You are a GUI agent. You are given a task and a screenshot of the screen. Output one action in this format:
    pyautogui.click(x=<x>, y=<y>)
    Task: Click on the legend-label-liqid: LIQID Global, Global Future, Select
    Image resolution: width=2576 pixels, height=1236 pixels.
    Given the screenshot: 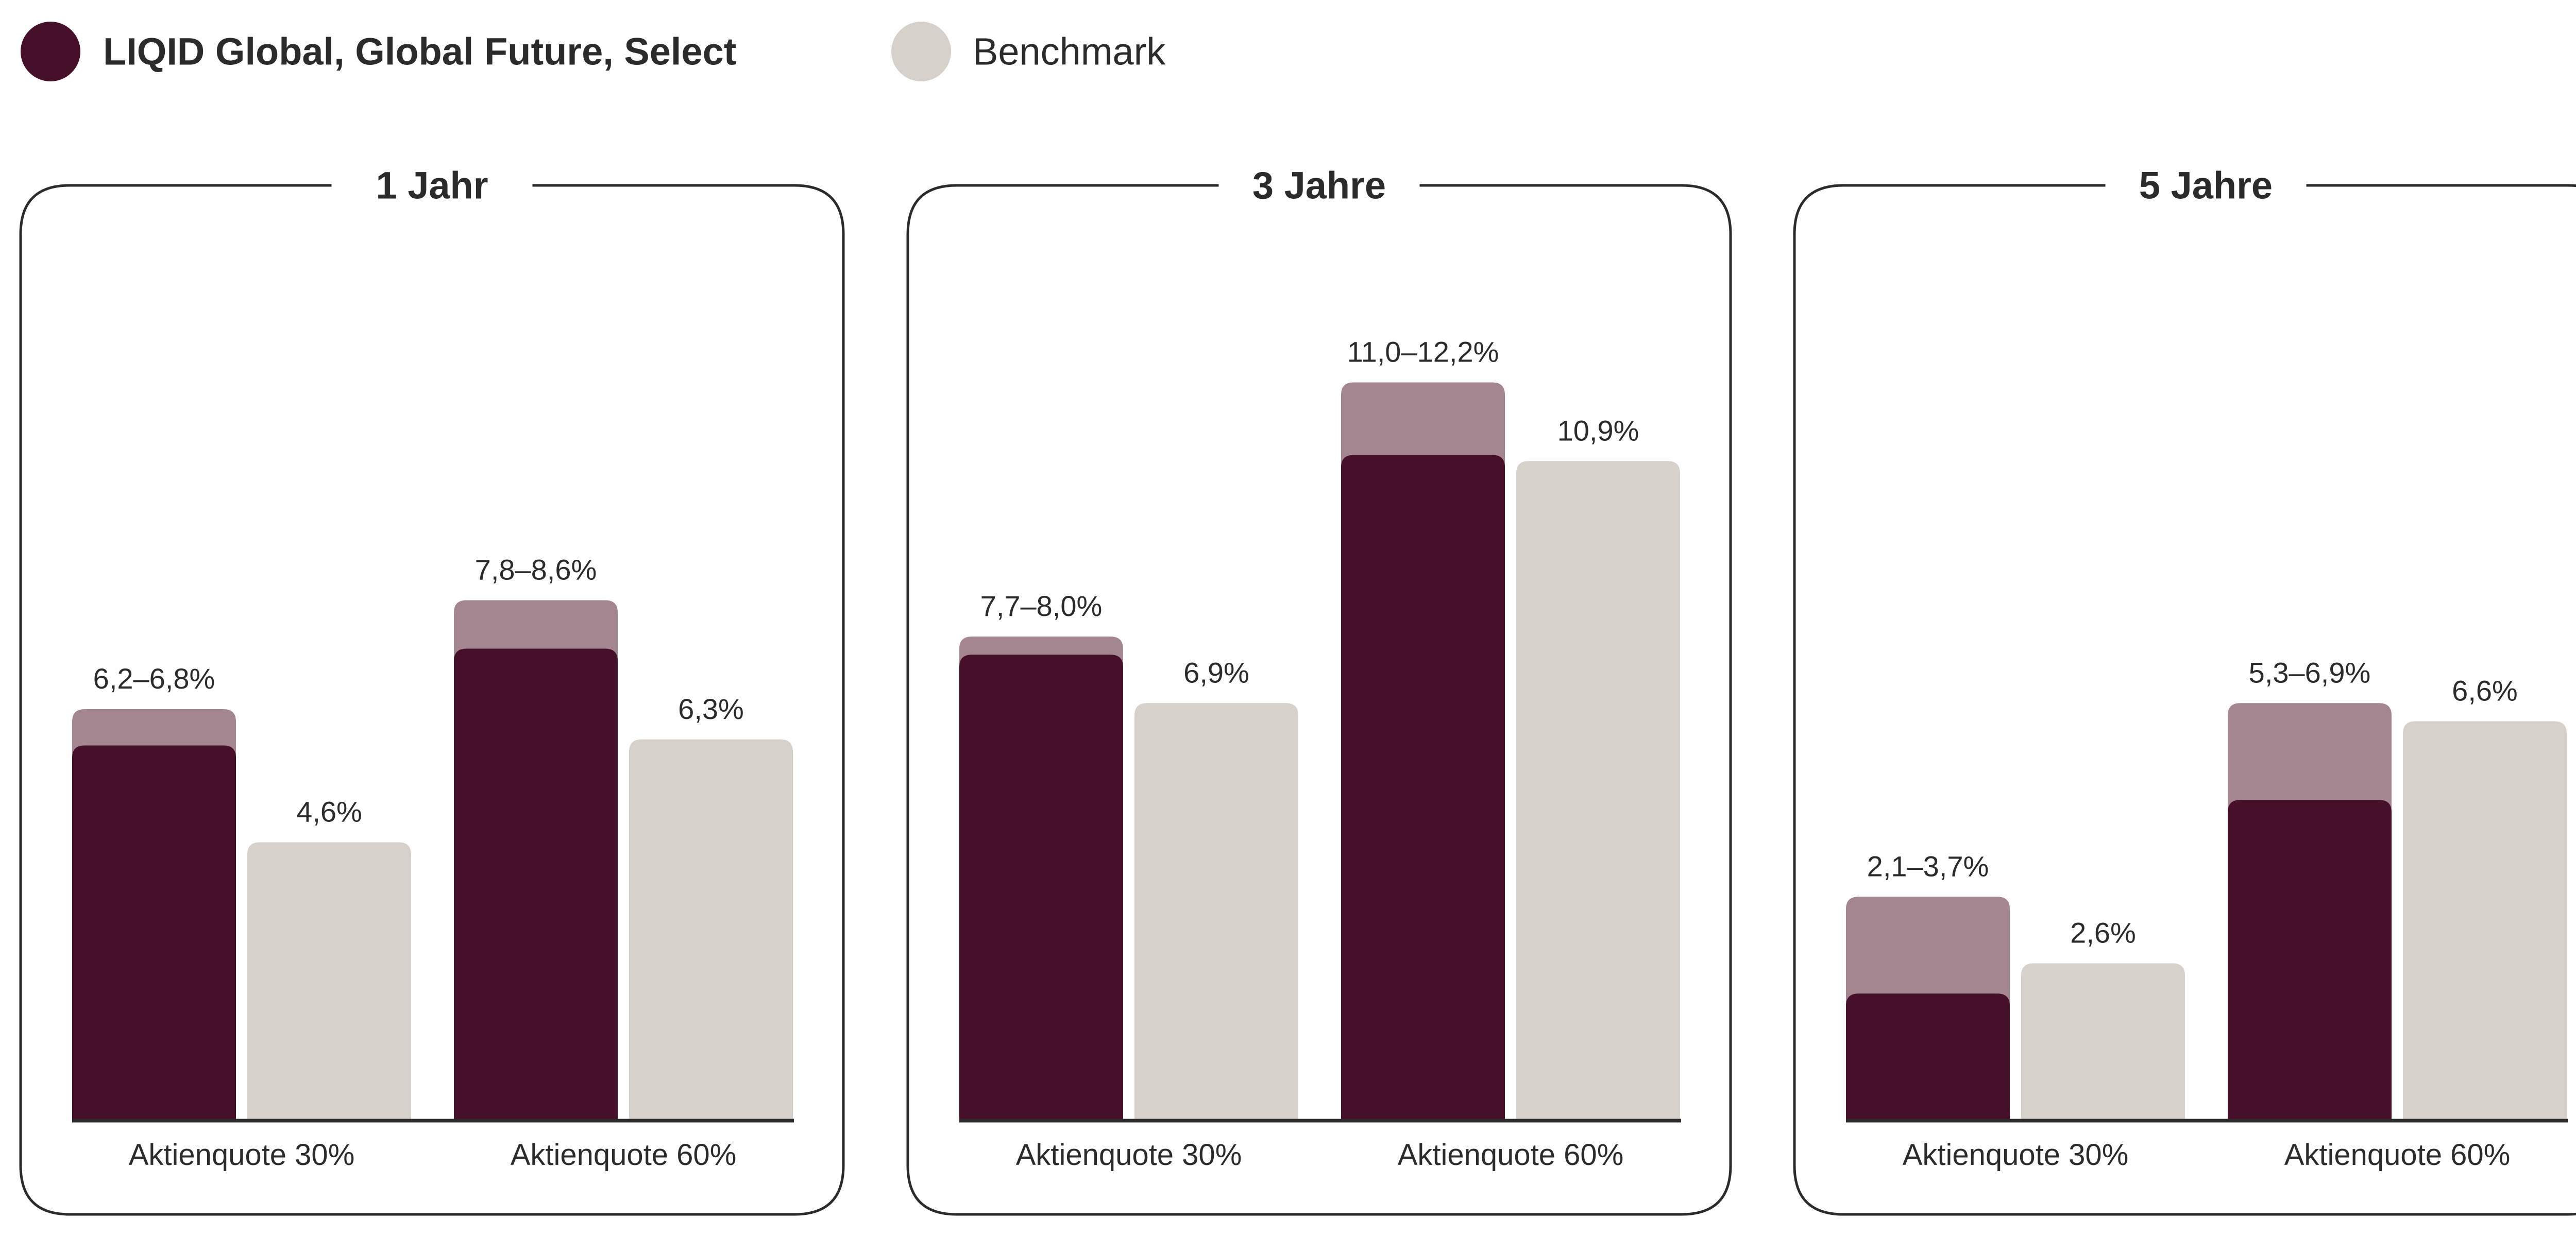 What is the action you would take?
    pyautogui.click(x=419, y=51)
    